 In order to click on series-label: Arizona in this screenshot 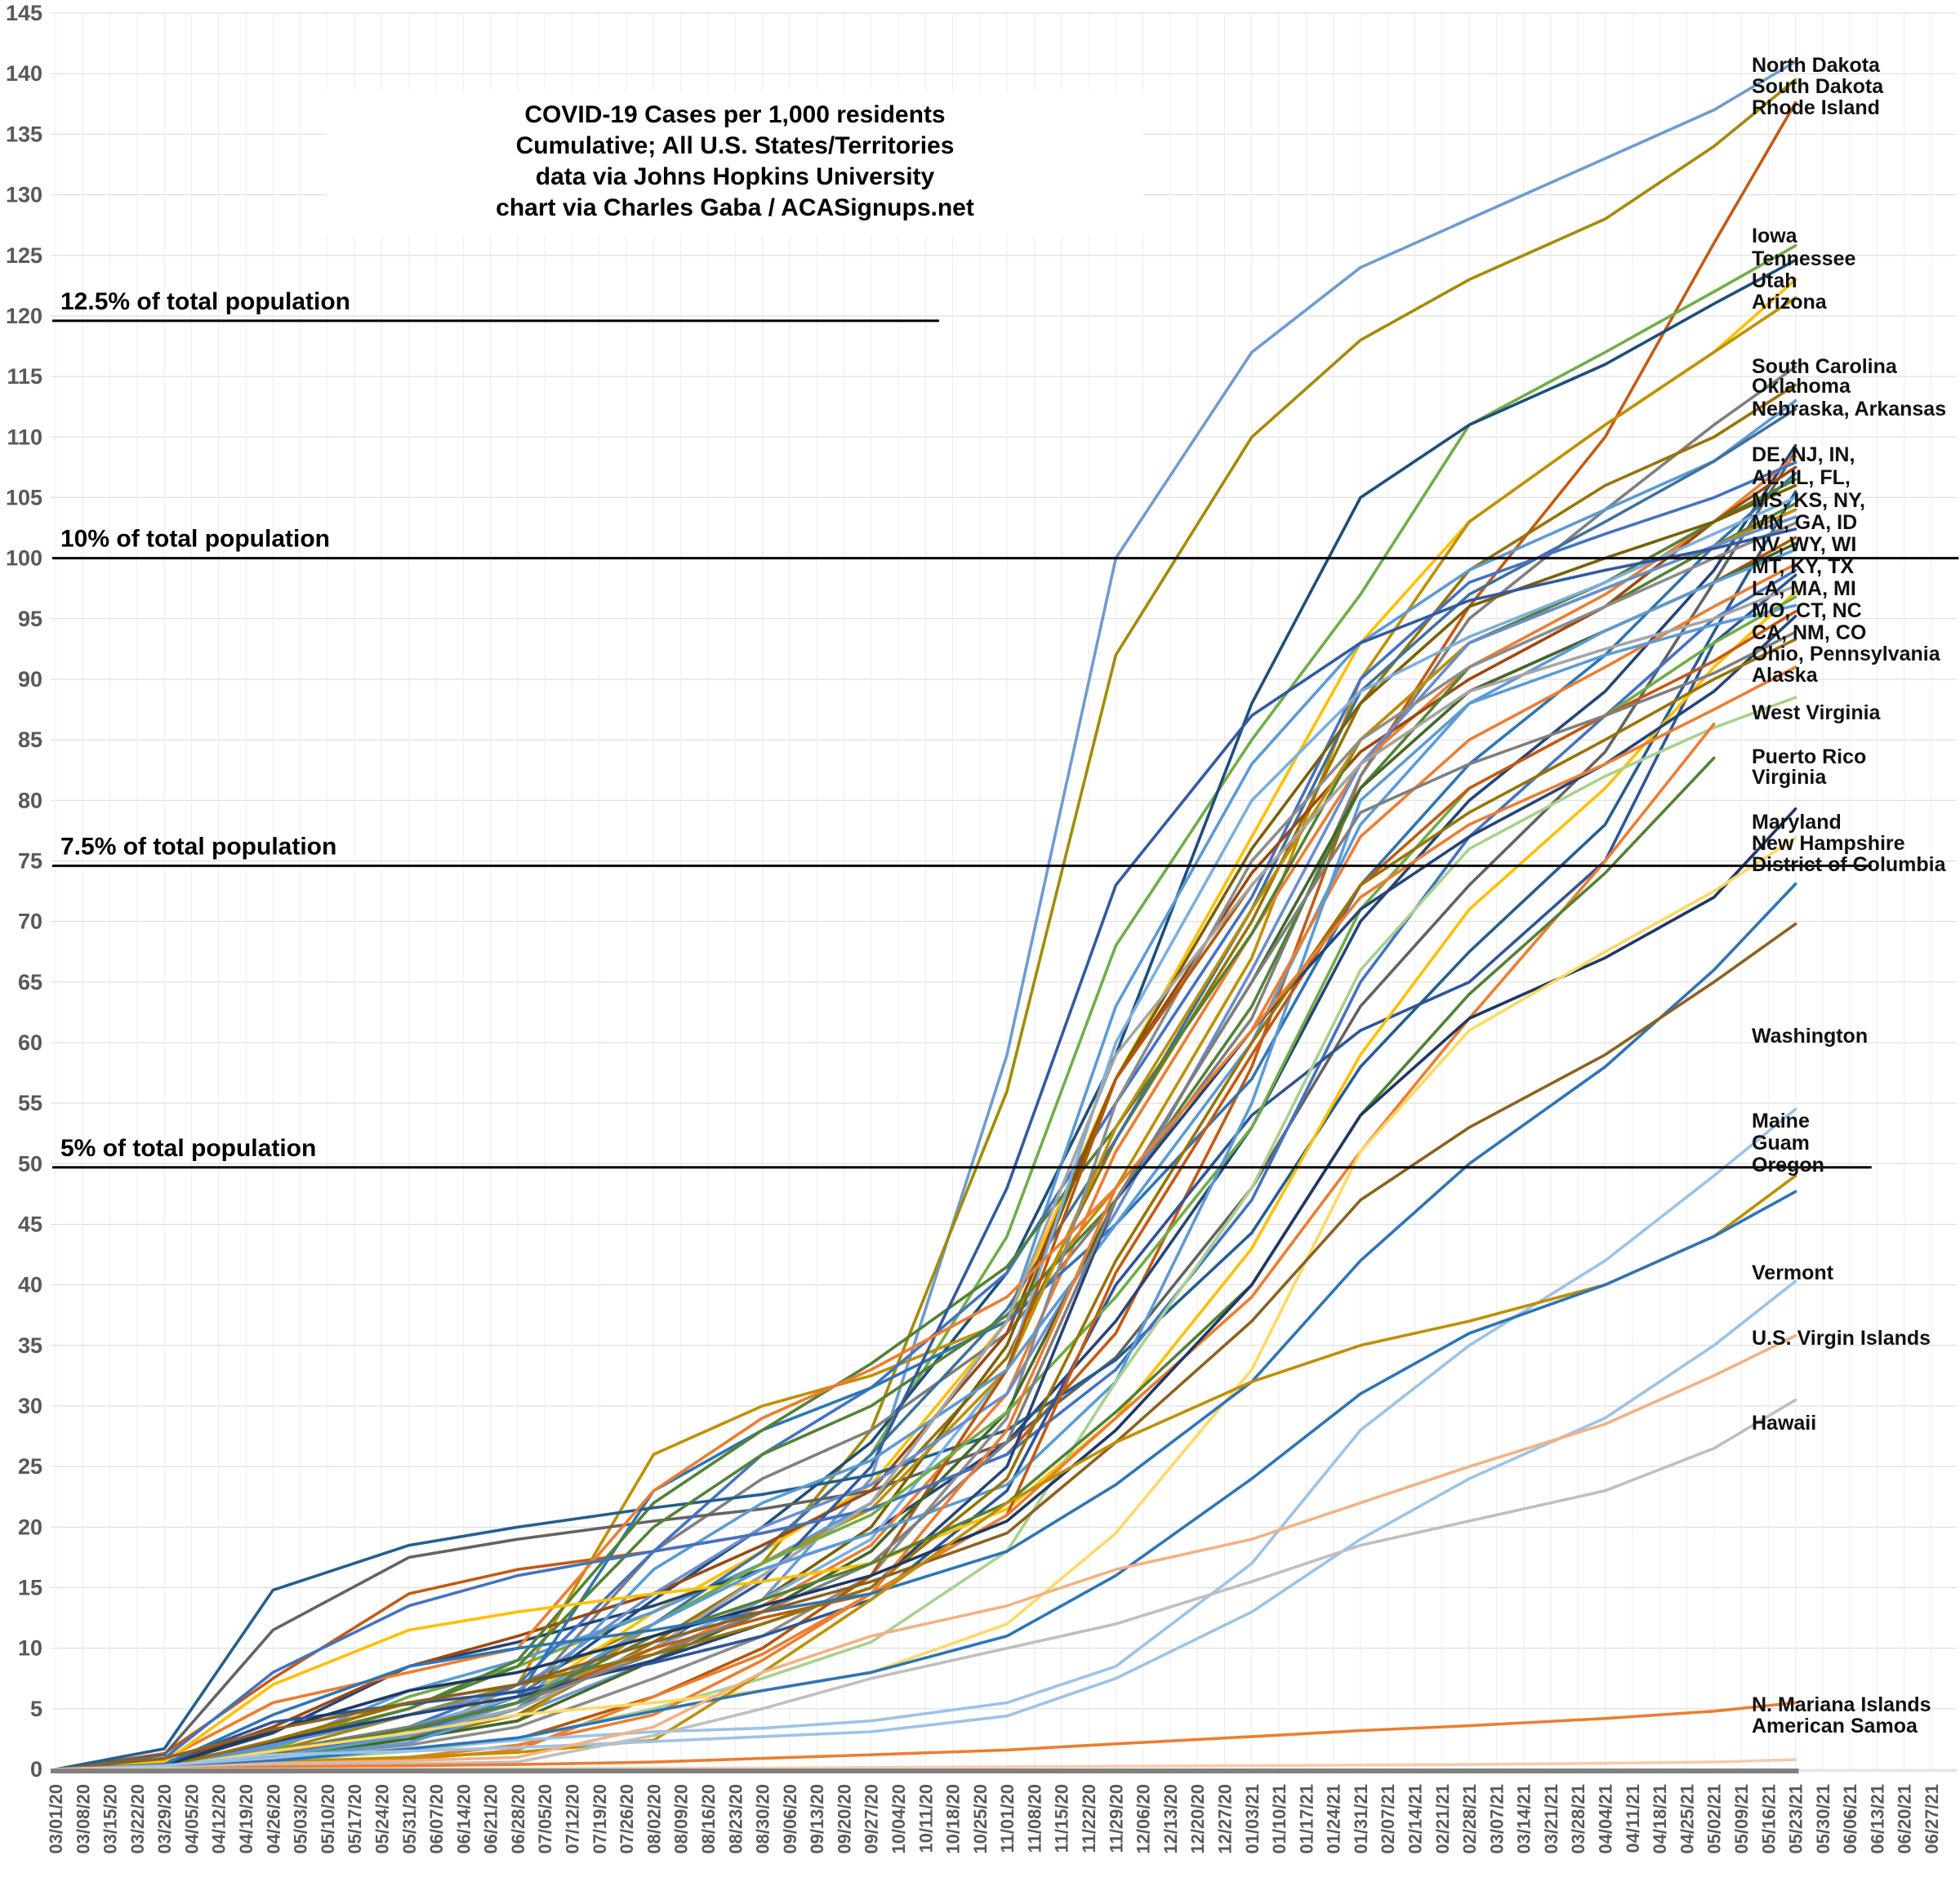, I will do `click(1790, 302)`.